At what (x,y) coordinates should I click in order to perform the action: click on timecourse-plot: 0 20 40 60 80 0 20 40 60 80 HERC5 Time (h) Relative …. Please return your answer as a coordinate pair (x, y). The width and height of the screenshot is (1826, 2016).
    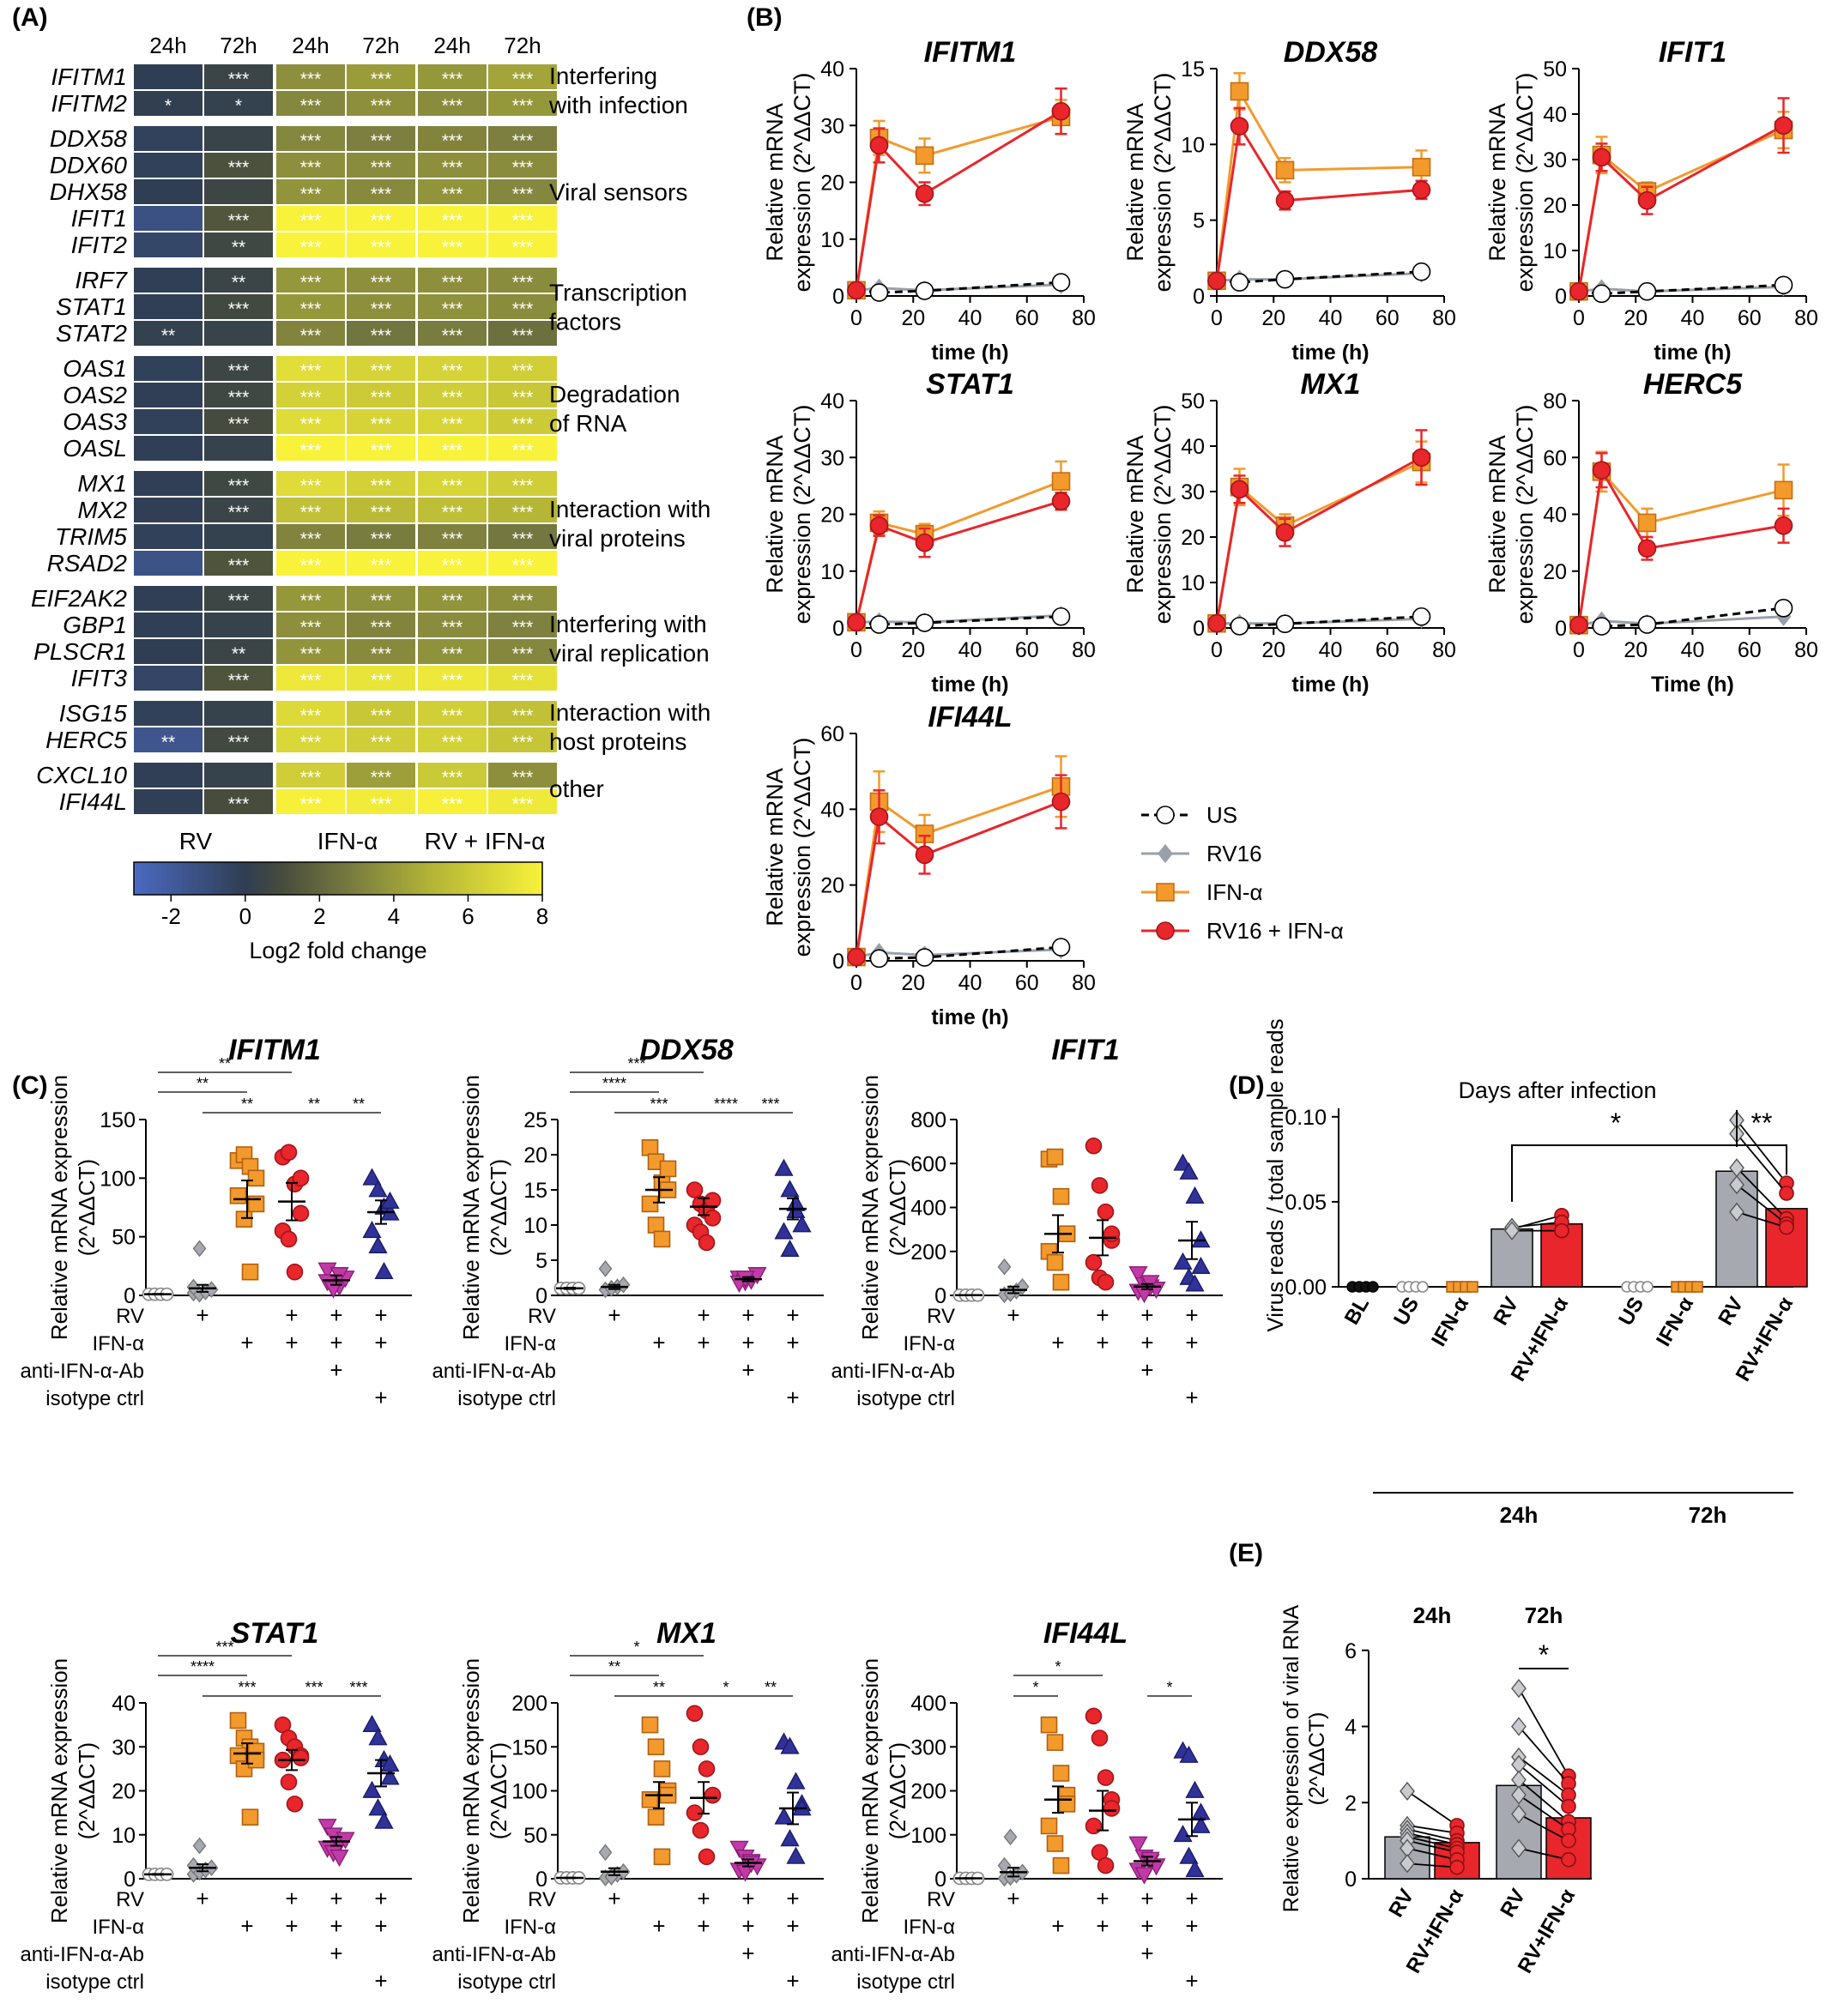
    Looking at the image, I should click on (1651, 533).